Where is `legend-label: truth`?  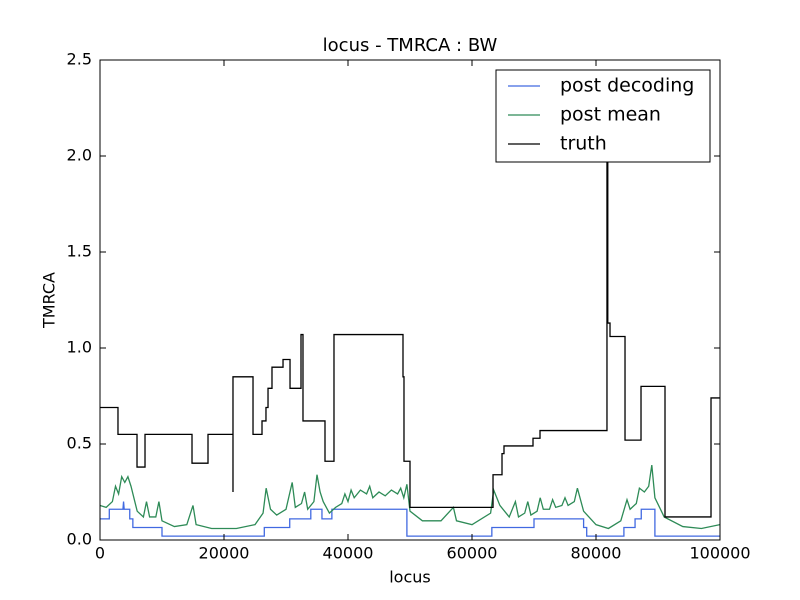
legend-label: truth is located at coordinates (583, 144).